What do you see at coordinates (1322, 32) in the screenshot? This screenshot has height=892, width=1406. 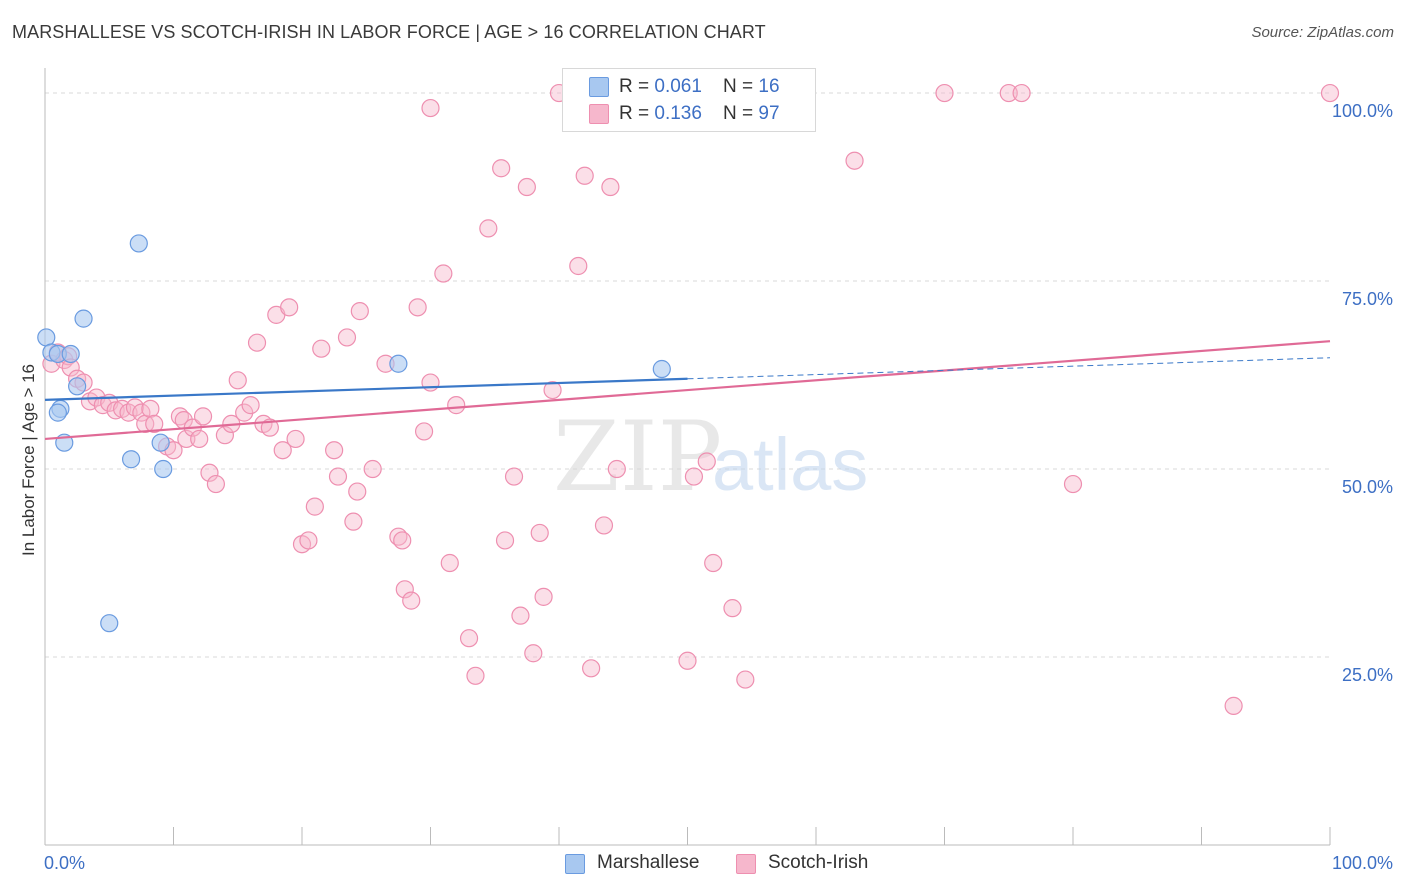 I see `source-credit: Source: ZipAtlas.com` at bounding box center [1322, 32].